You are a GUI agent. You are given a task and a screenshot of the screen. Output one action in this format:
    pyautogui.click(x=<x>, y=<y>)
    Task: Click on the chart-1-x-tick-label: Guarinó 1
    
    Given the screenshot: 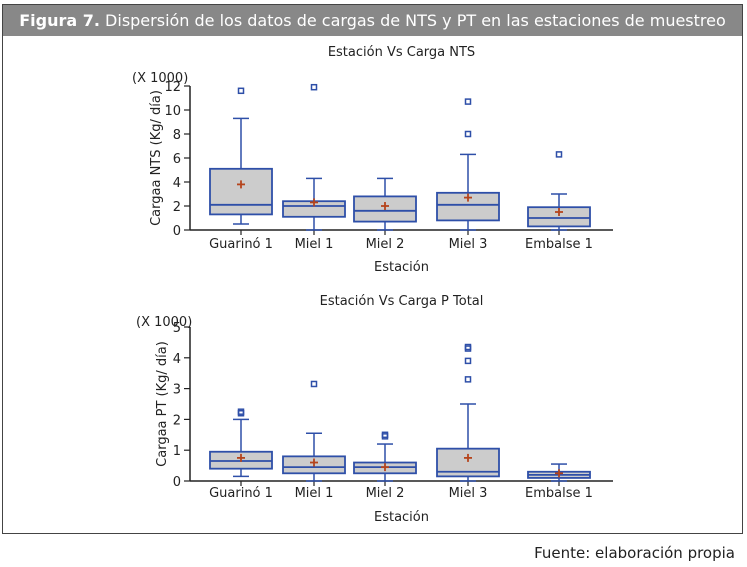 What is the action you would take?
    pyautogui.click(x=241, y=493)
    